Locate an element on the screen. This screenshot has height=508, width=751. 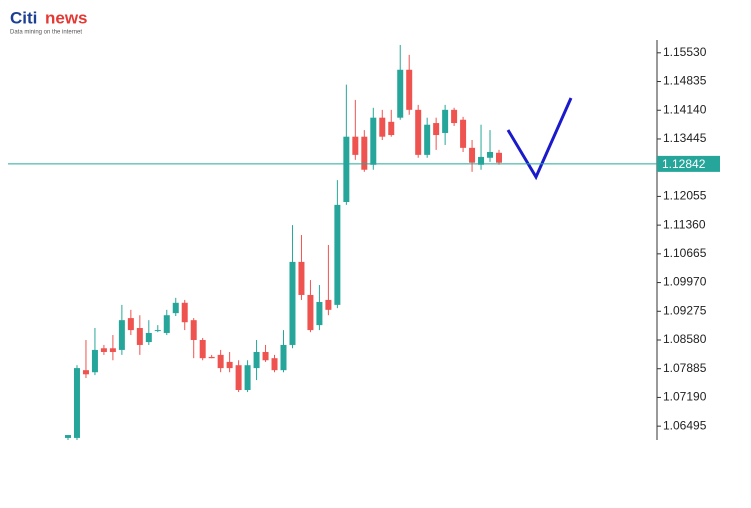
y-tick-label: 1.08580 is located at coordinates (685, 339).